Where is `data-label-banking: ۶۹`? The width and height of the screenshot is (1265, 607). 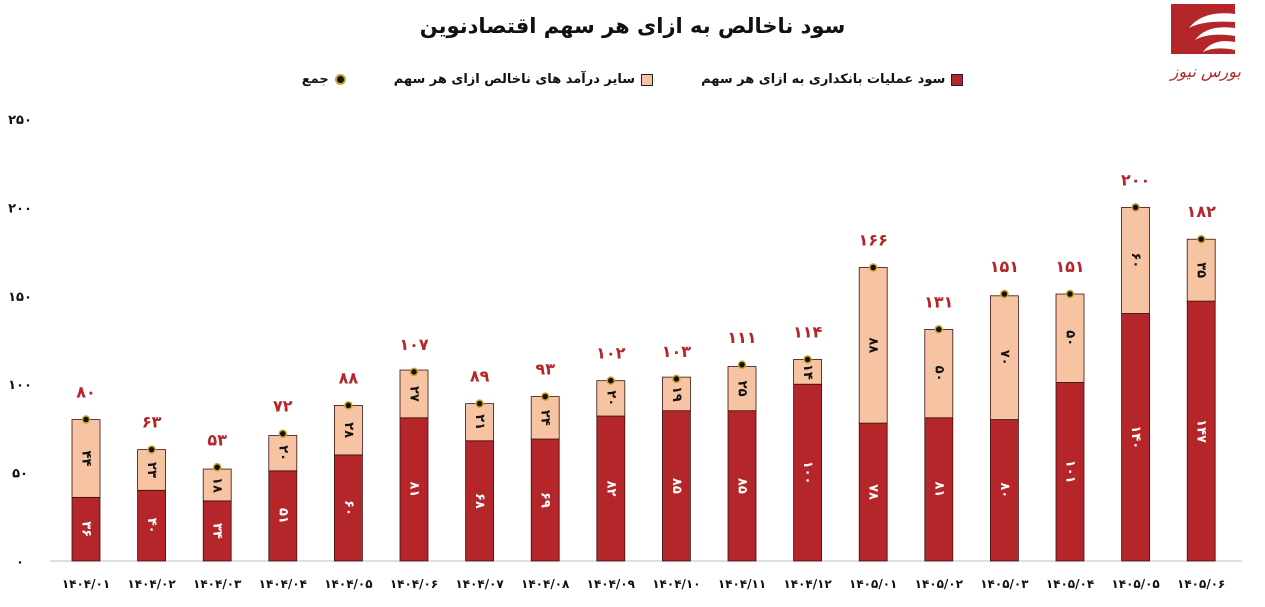 data-label-banking: ۶۹ is located at coordinates (545, 500).